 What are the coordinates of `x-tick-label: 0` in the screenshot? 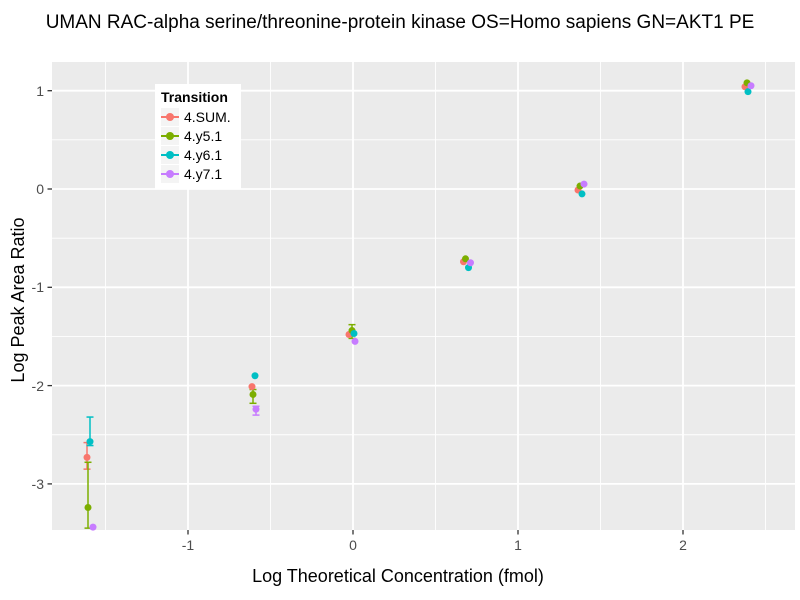 It's located at (353, 545).